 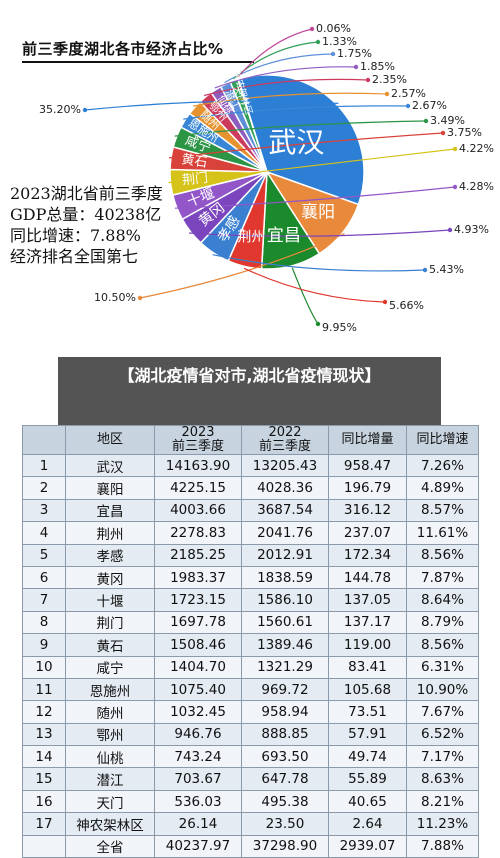 I want to click on cell-yoy-increase: 119.00, so click(x=367, y=645).